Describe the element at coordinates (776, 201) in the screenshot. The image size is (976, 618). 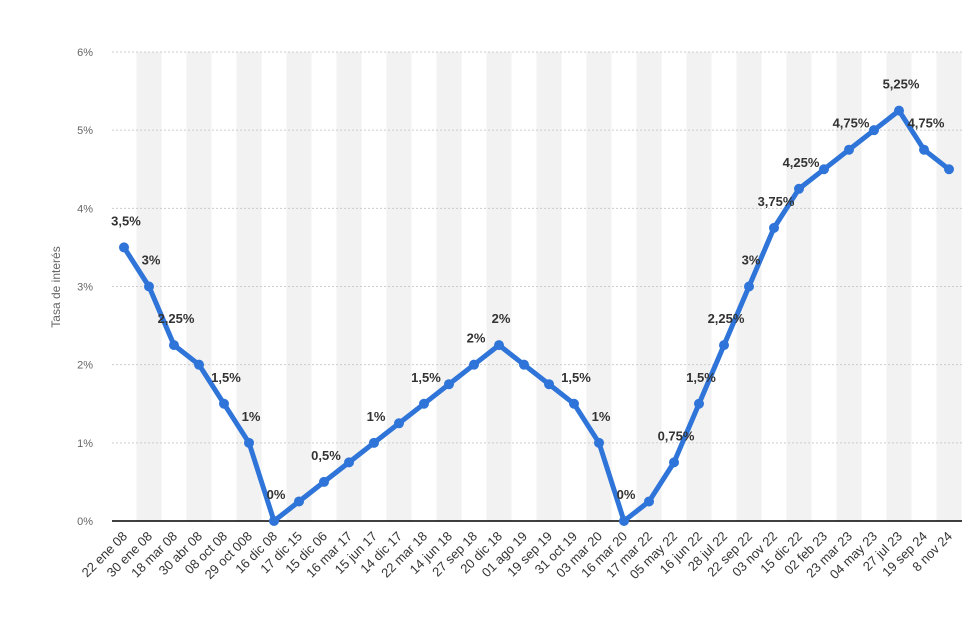
I see `data-label: 3,75%` at that location.